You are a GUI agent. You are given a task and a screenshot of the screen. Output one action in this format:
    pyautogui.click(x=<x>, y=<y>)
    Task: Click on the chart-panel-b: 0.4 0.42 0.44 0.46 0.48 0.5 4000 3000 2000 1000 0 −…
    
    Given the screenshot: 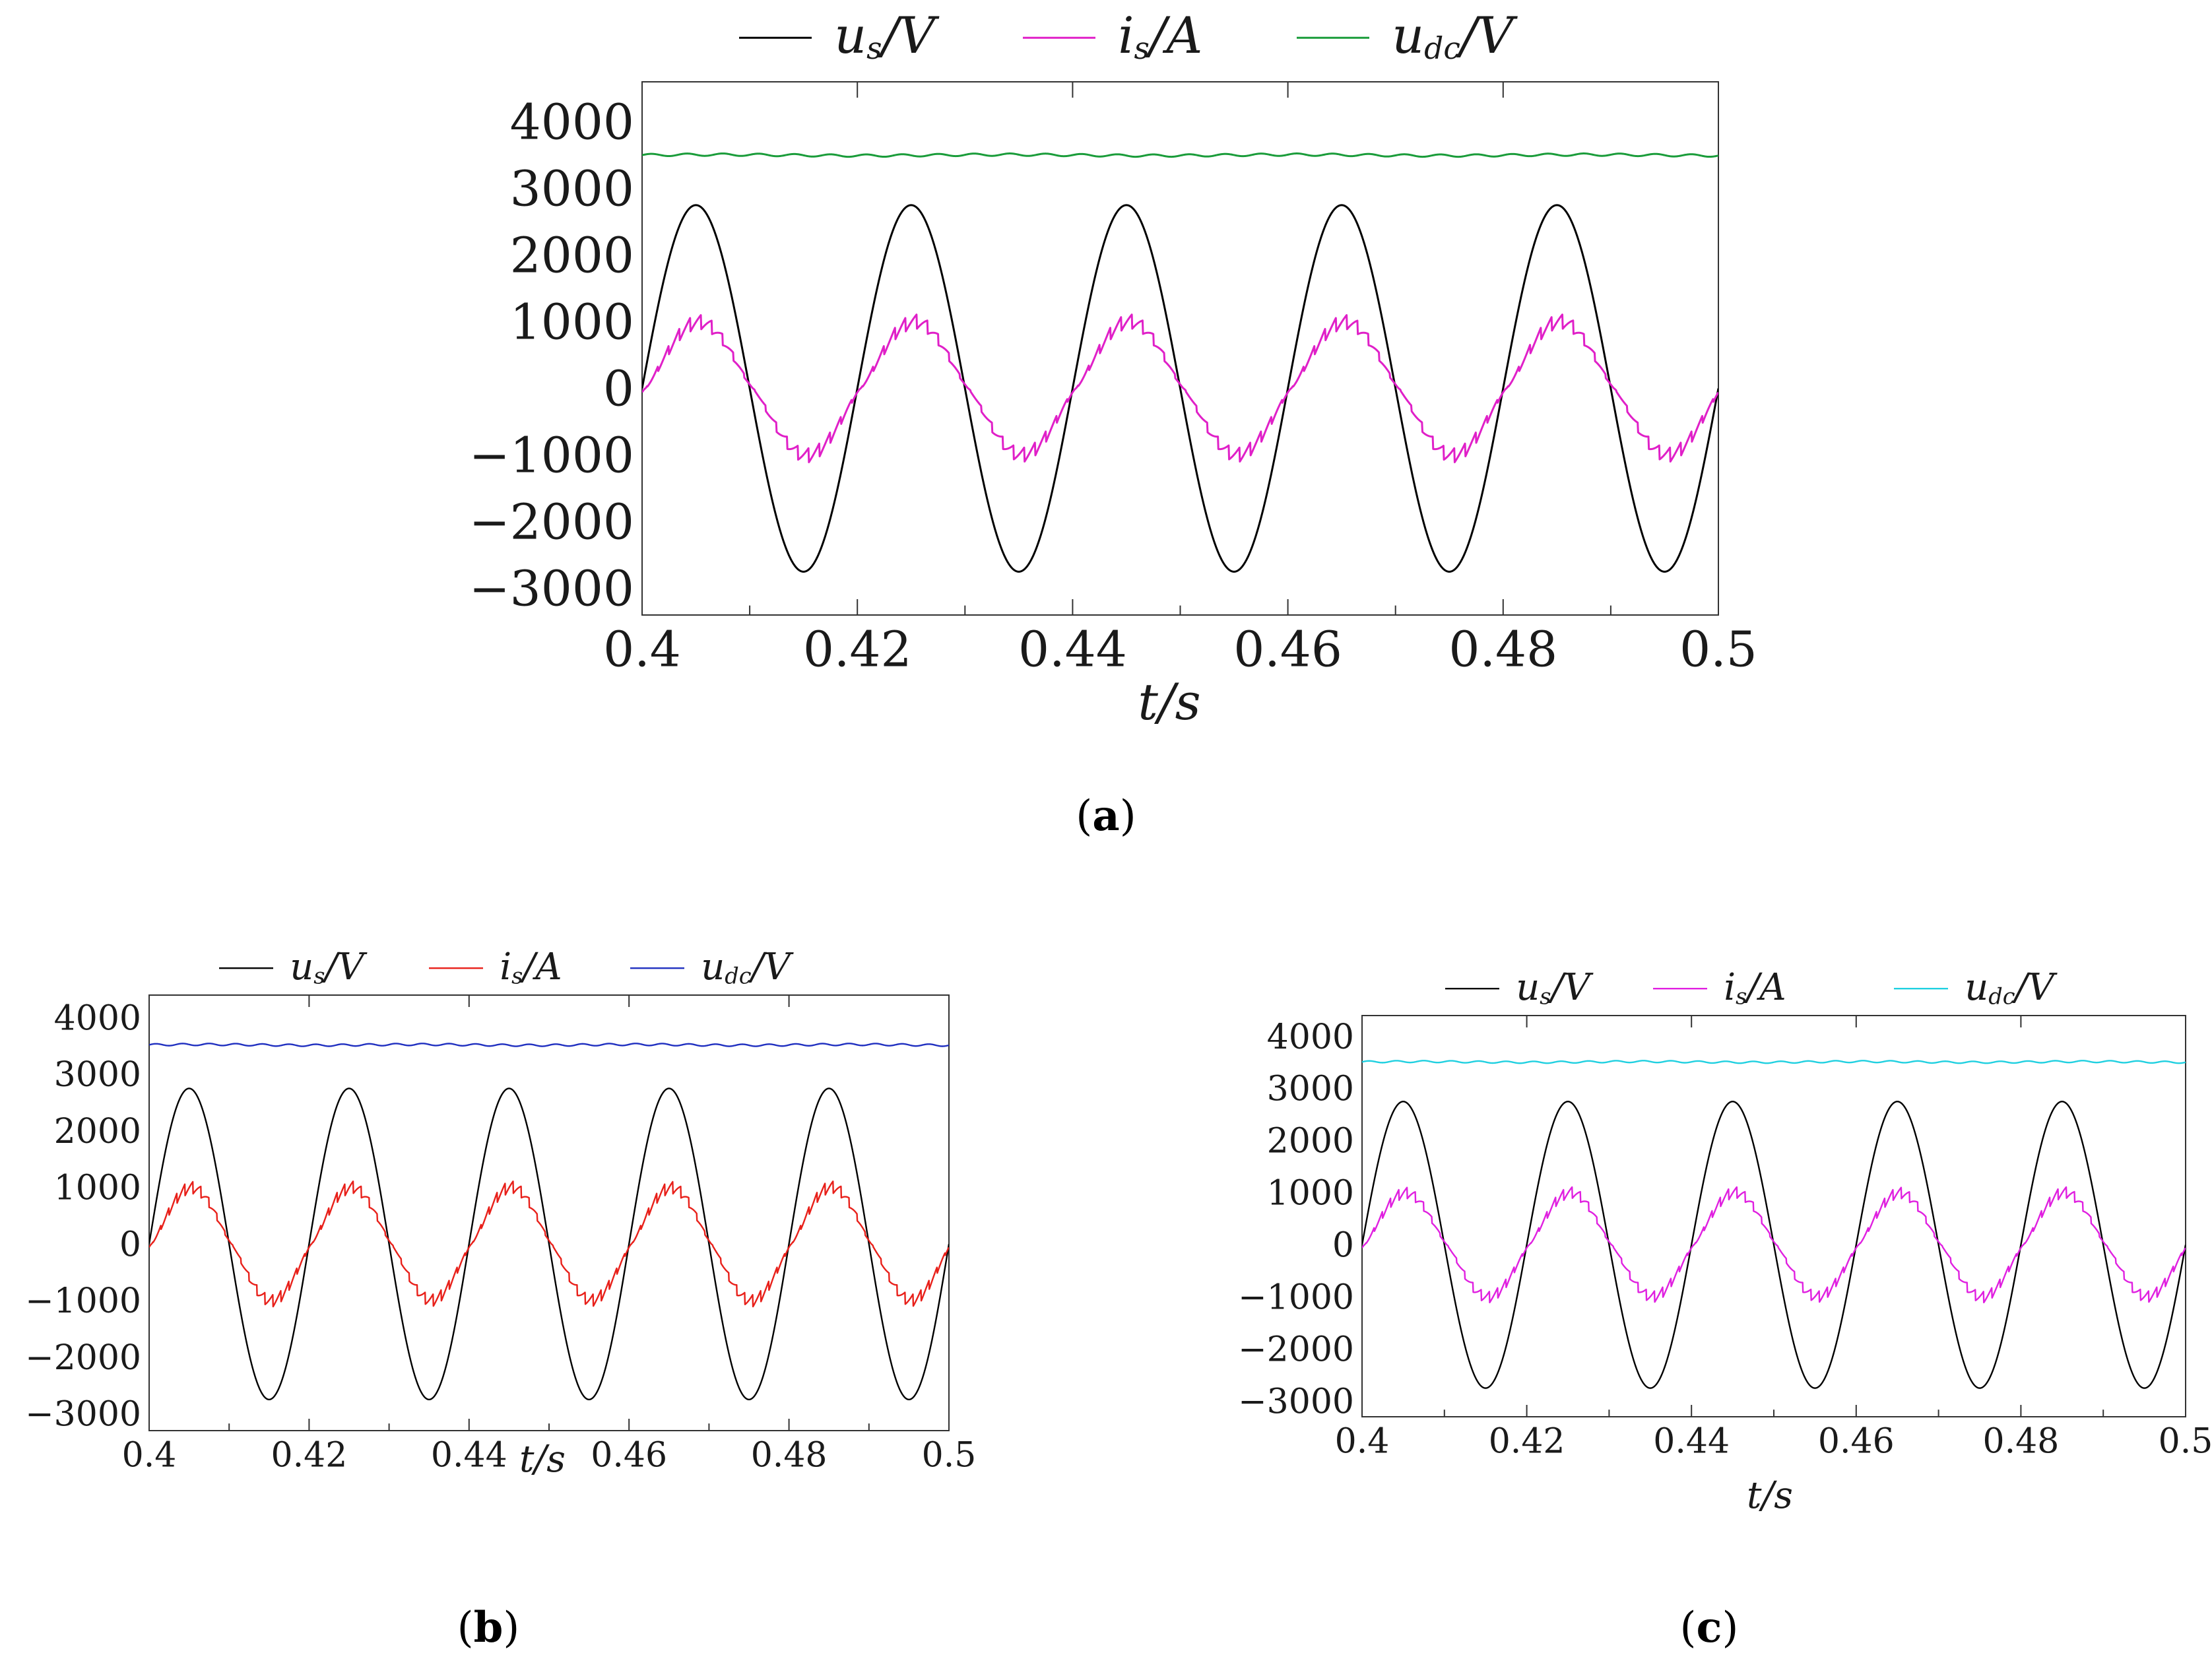 What is the action you would take?
    pyautogui.click(x=500, y=1213)
    